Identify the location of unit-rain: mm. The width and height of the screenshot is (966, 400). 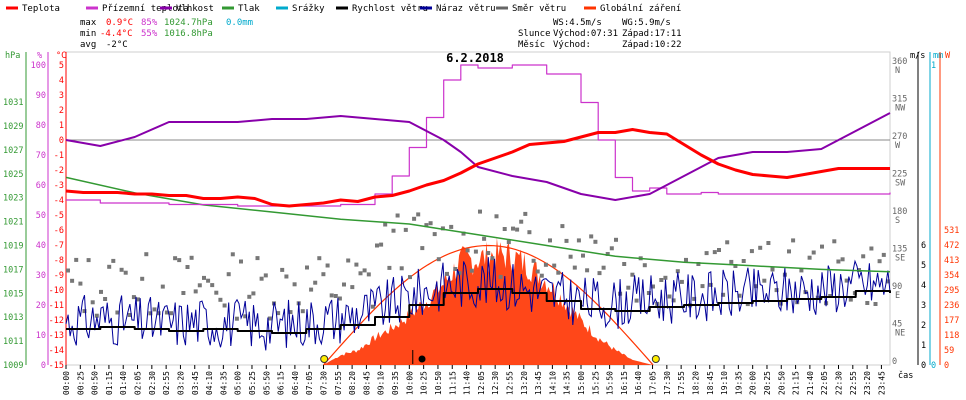
(938, 56).